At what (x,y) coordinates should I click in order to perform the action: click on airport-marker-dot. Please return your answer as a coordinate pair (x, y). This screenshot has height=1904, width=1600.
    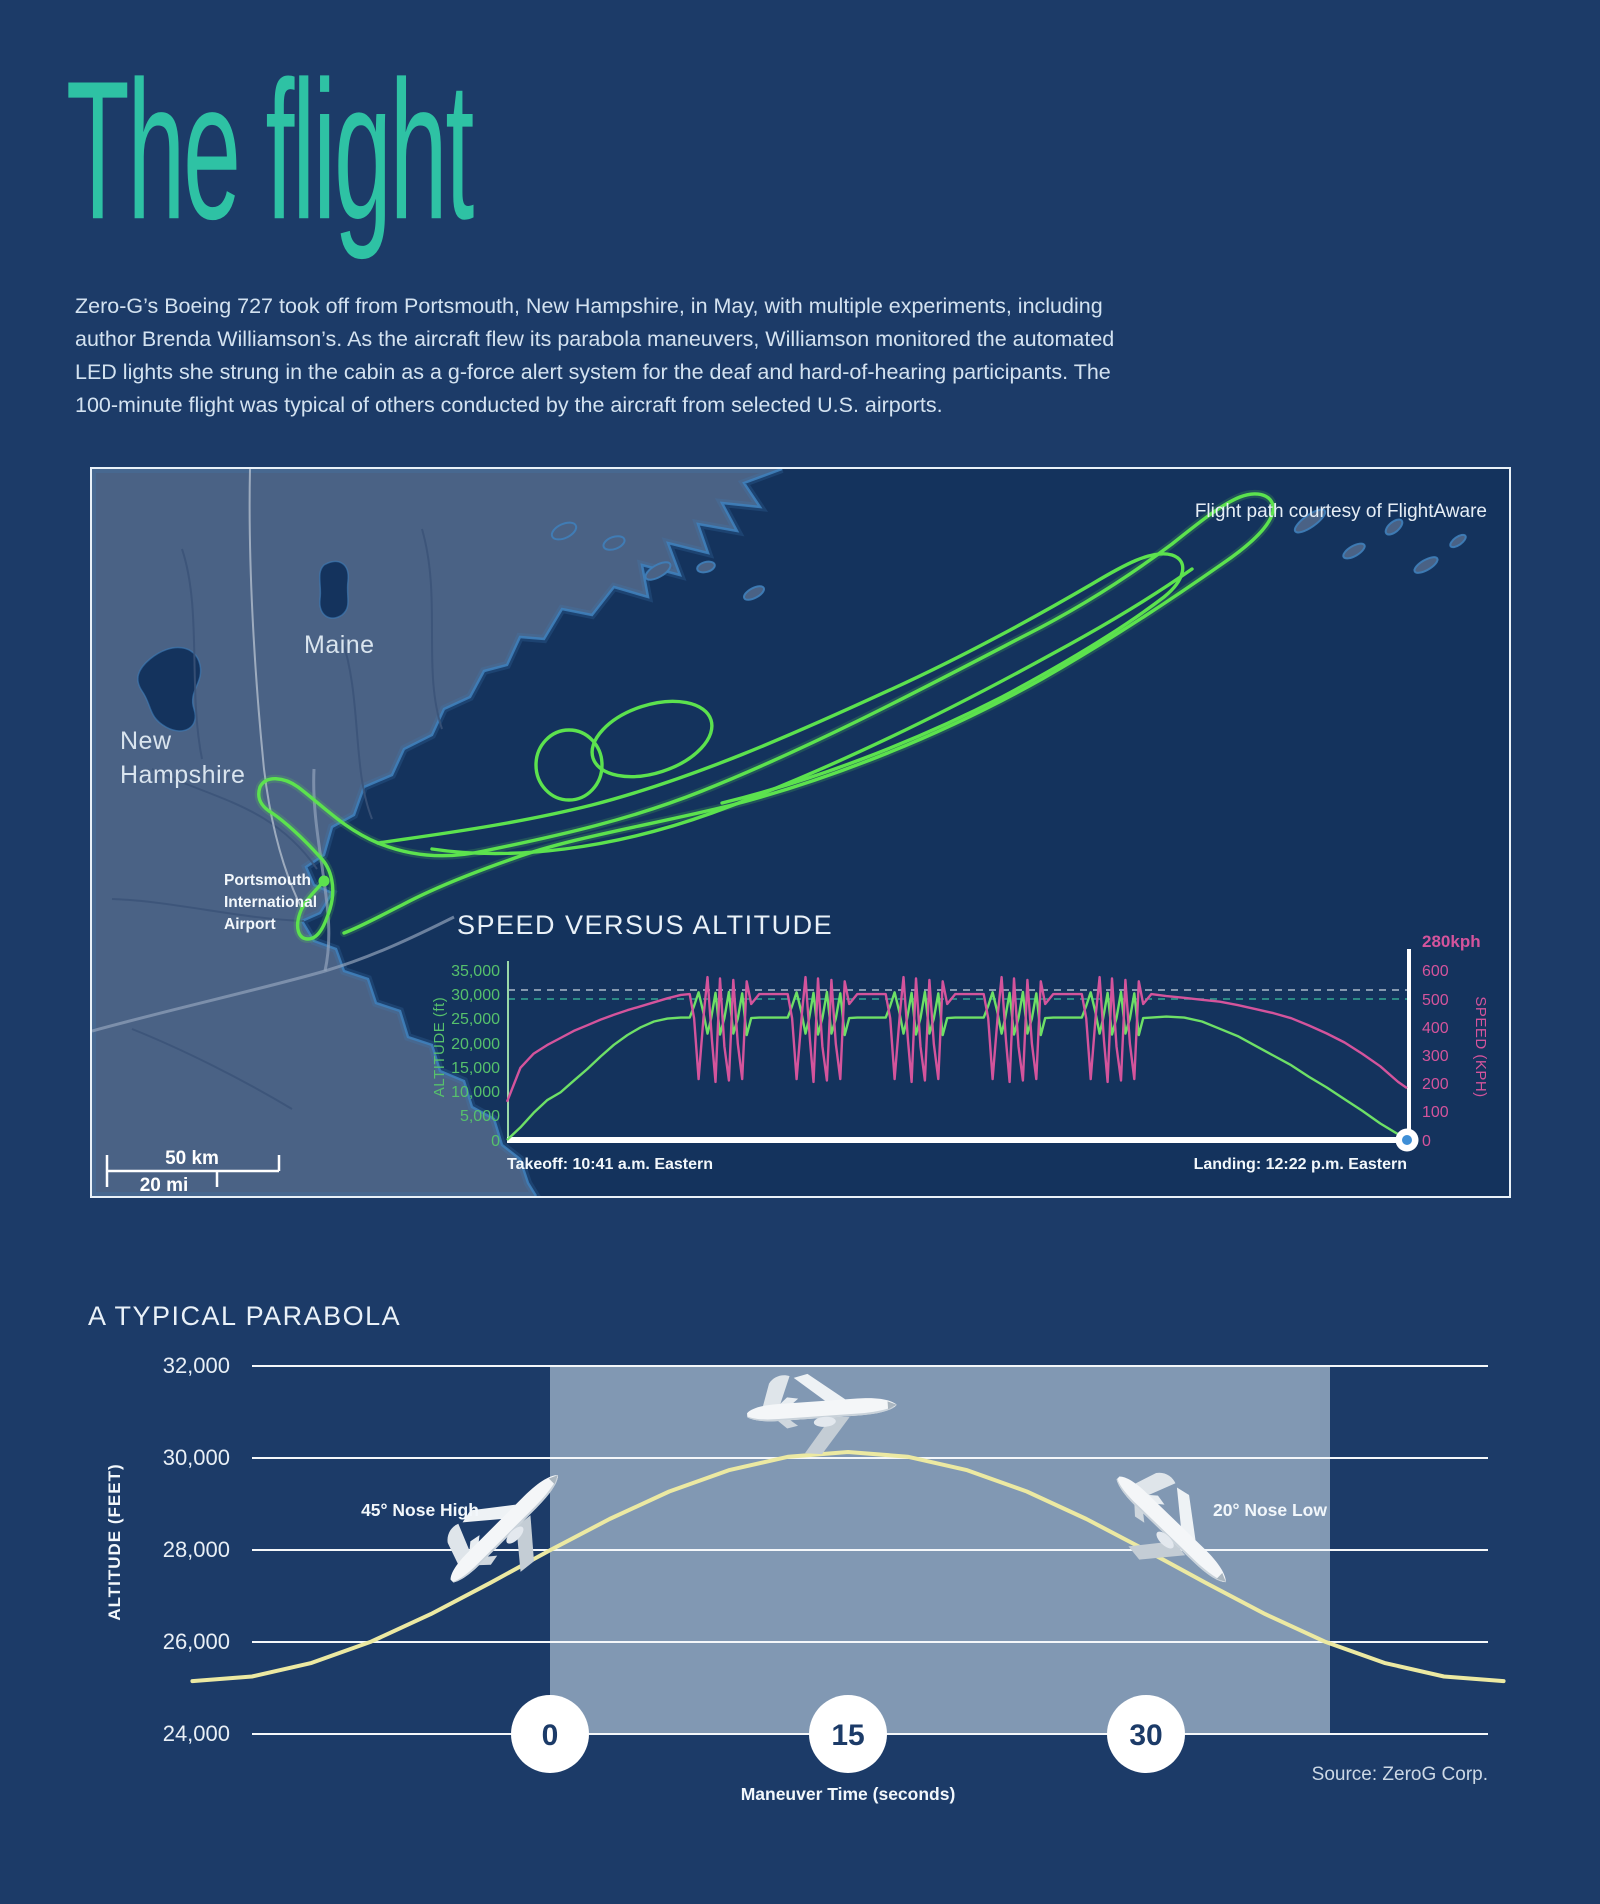
    Looking at the image, I should click on (324, 881).